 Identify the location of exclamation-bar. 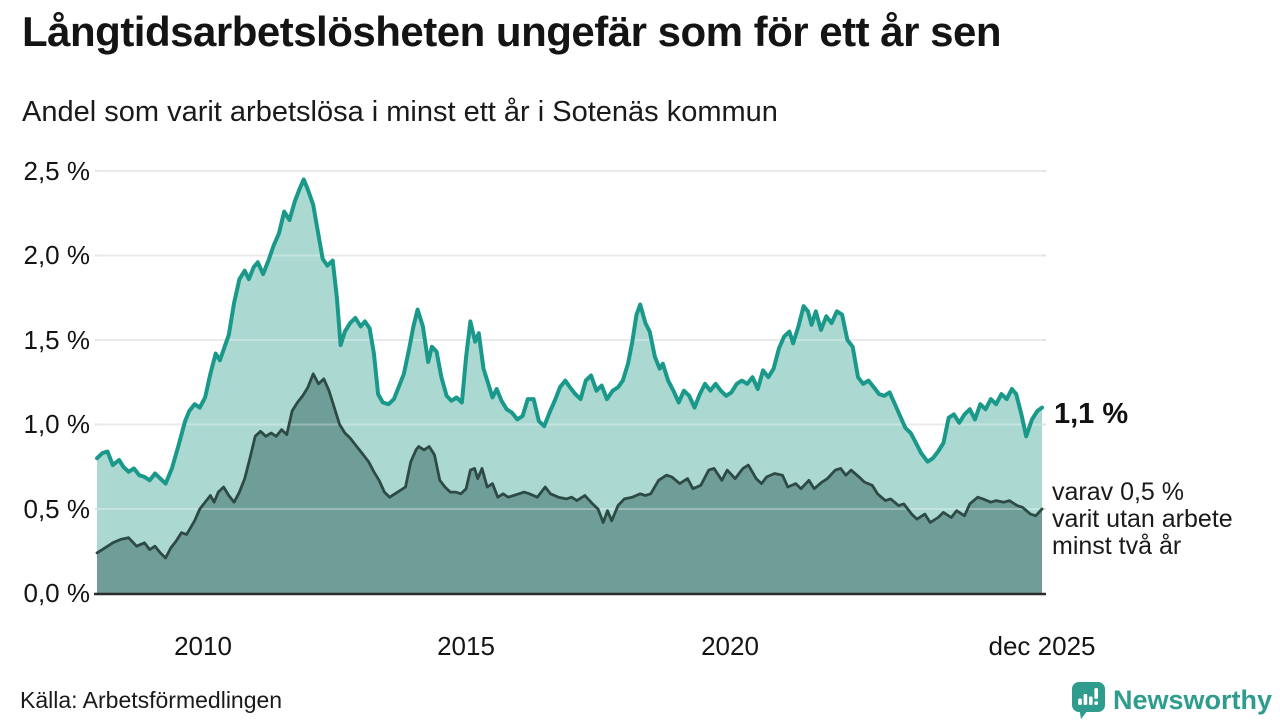
(1096, 693).